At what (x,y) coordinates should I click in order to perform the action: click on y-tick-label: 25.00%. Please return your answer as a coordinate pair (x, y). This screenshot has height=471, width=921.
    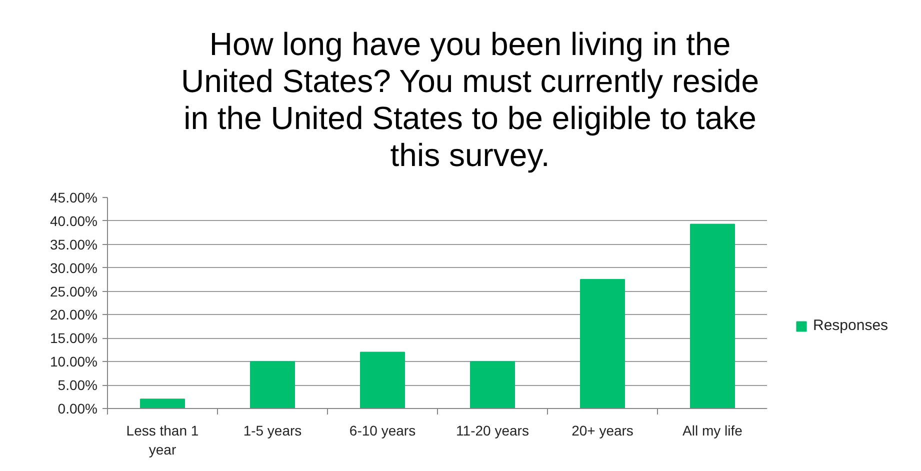
    Looking at the image, I should click on (74, 291).